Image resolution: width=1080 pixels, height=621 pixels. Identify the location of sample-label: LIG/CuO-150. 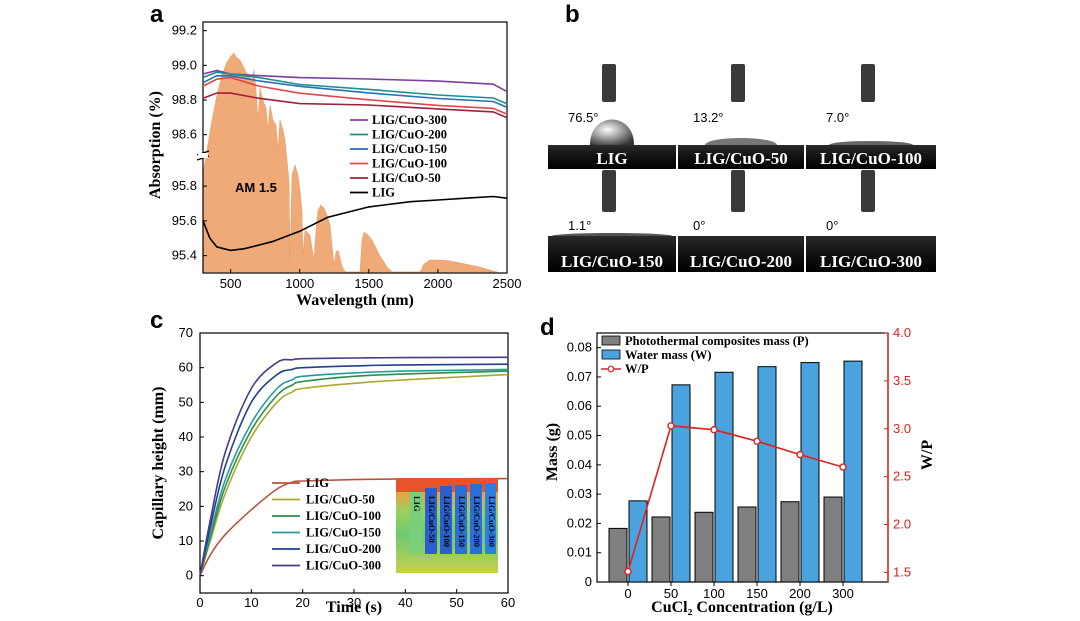
(612, 261).